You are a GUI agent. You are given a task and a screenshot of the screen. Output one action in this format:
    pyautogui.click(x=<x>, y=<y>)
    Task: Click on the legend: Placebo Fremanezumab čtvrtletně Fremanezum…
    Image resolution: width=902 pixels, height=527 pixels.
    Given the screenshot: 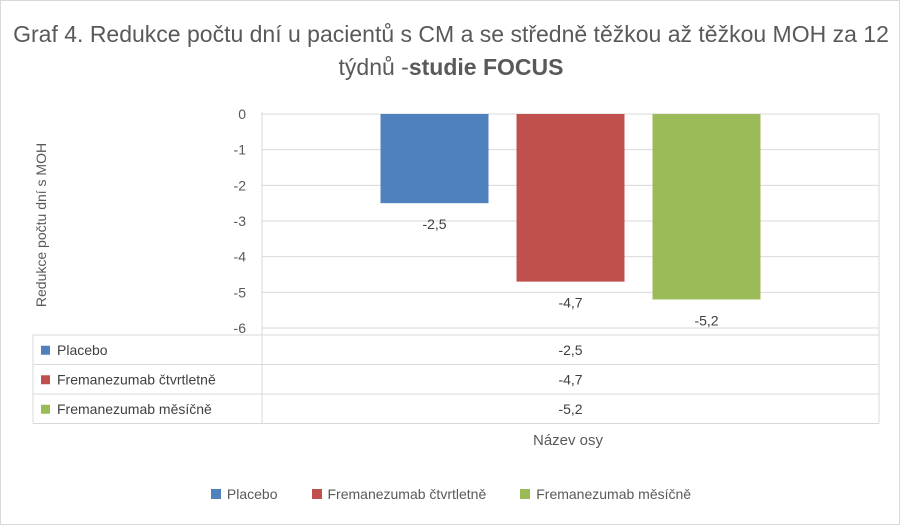 What is the action you would take?
    pyautogui.click(x=451, y=494)
    